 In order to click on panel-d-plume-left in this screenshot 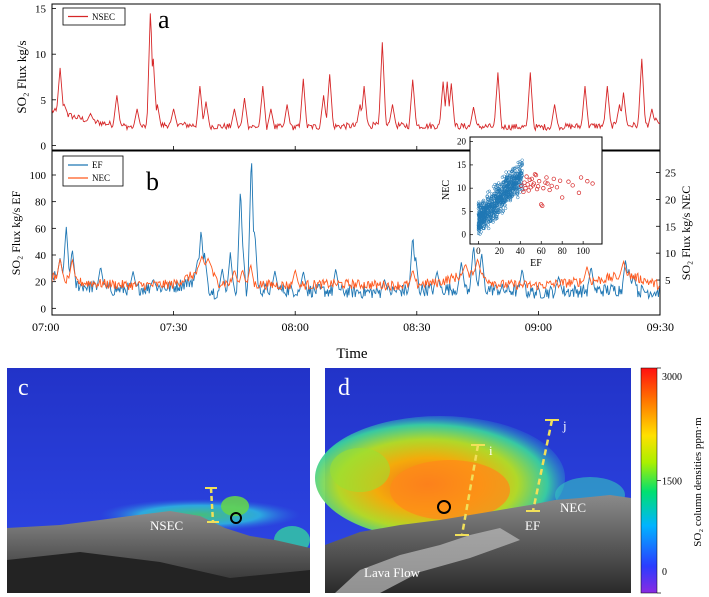, I will do `click(360, 470)`.